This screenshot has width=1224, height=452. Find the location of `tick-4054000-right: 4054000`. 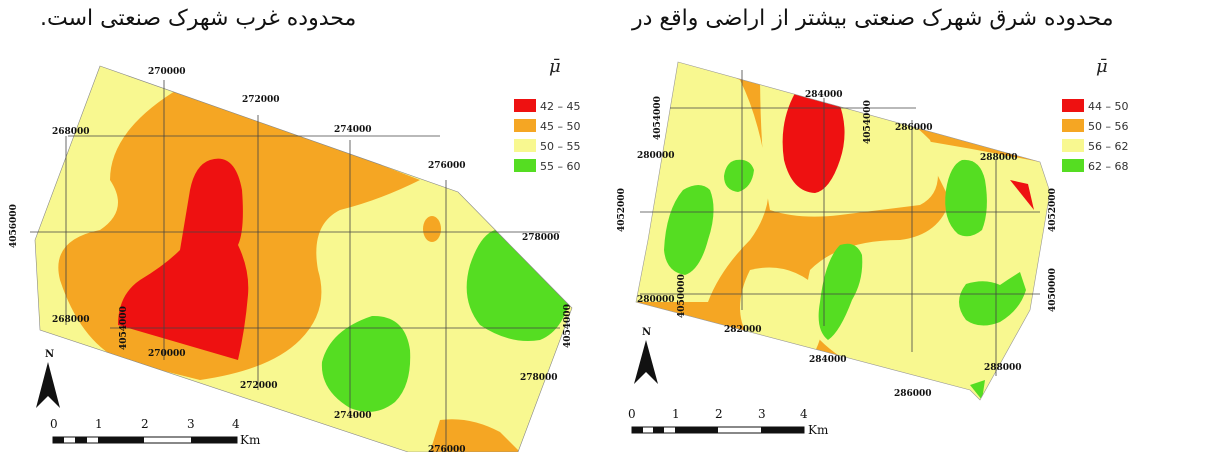

tick-4054000-right: 4054000 is located at coordinates (568, 326).